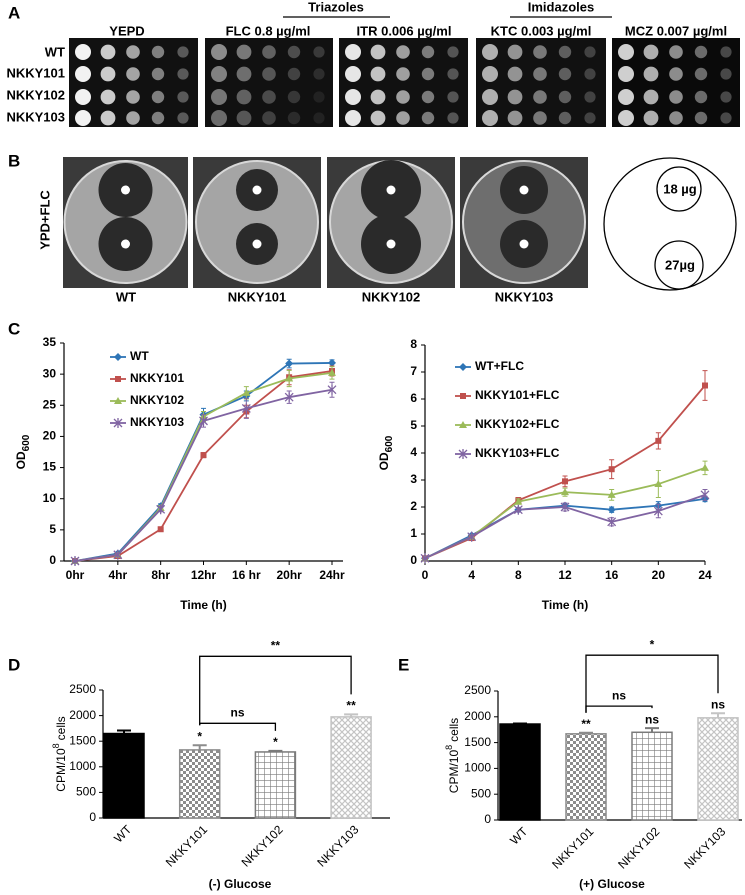 The image size is (745, 895). I want to click on significance-label: *, so click(275, 742).